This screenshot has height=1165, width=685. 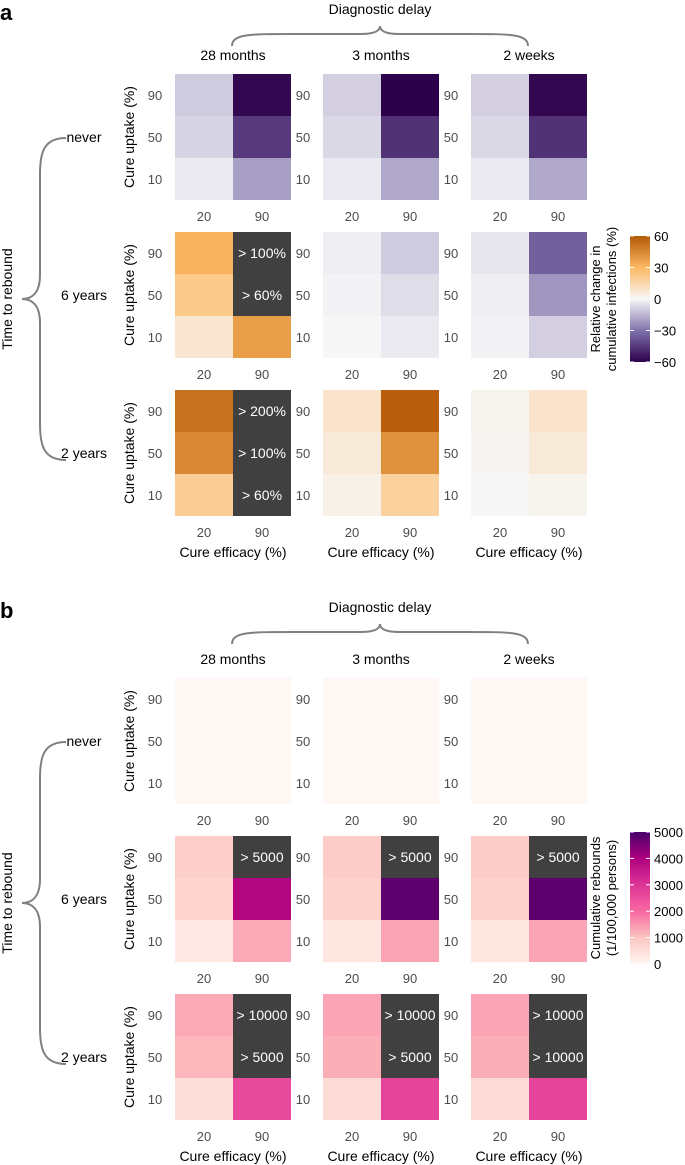 I want to click on legend-title-line: (1/100,000 persons), so click(x=611, y=898).